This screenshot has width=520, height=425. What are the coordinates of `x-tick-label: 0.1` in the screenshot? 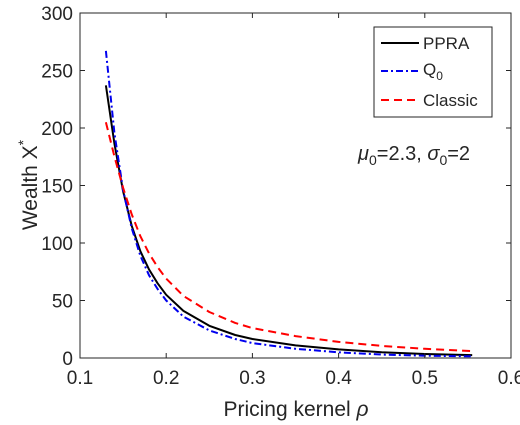 It's located at (80, 378).